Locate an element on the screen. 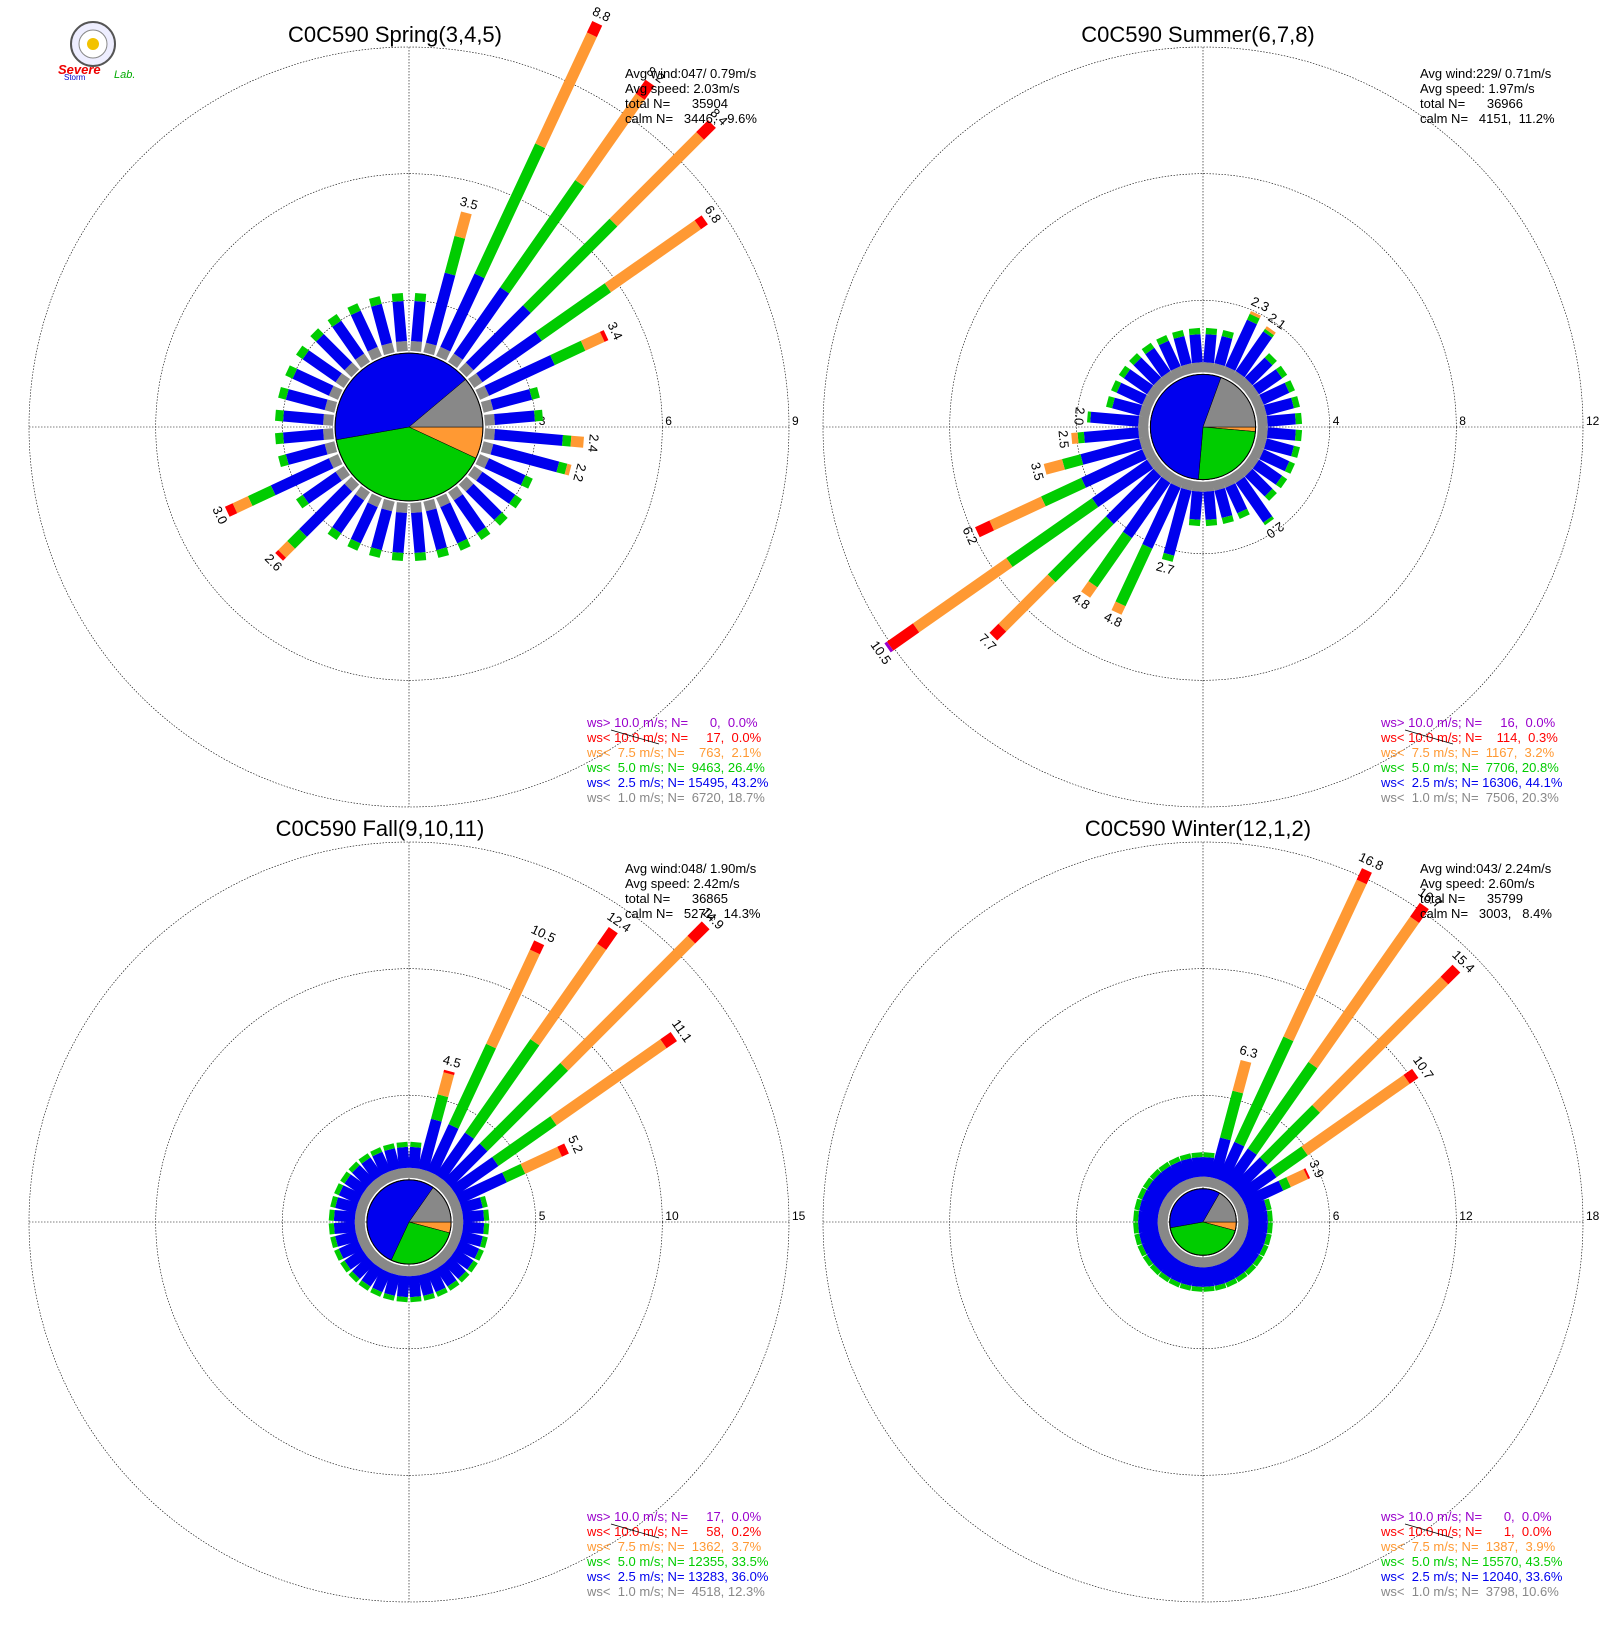  bar-label: 2.5 is located at coordinates (1063, 439).